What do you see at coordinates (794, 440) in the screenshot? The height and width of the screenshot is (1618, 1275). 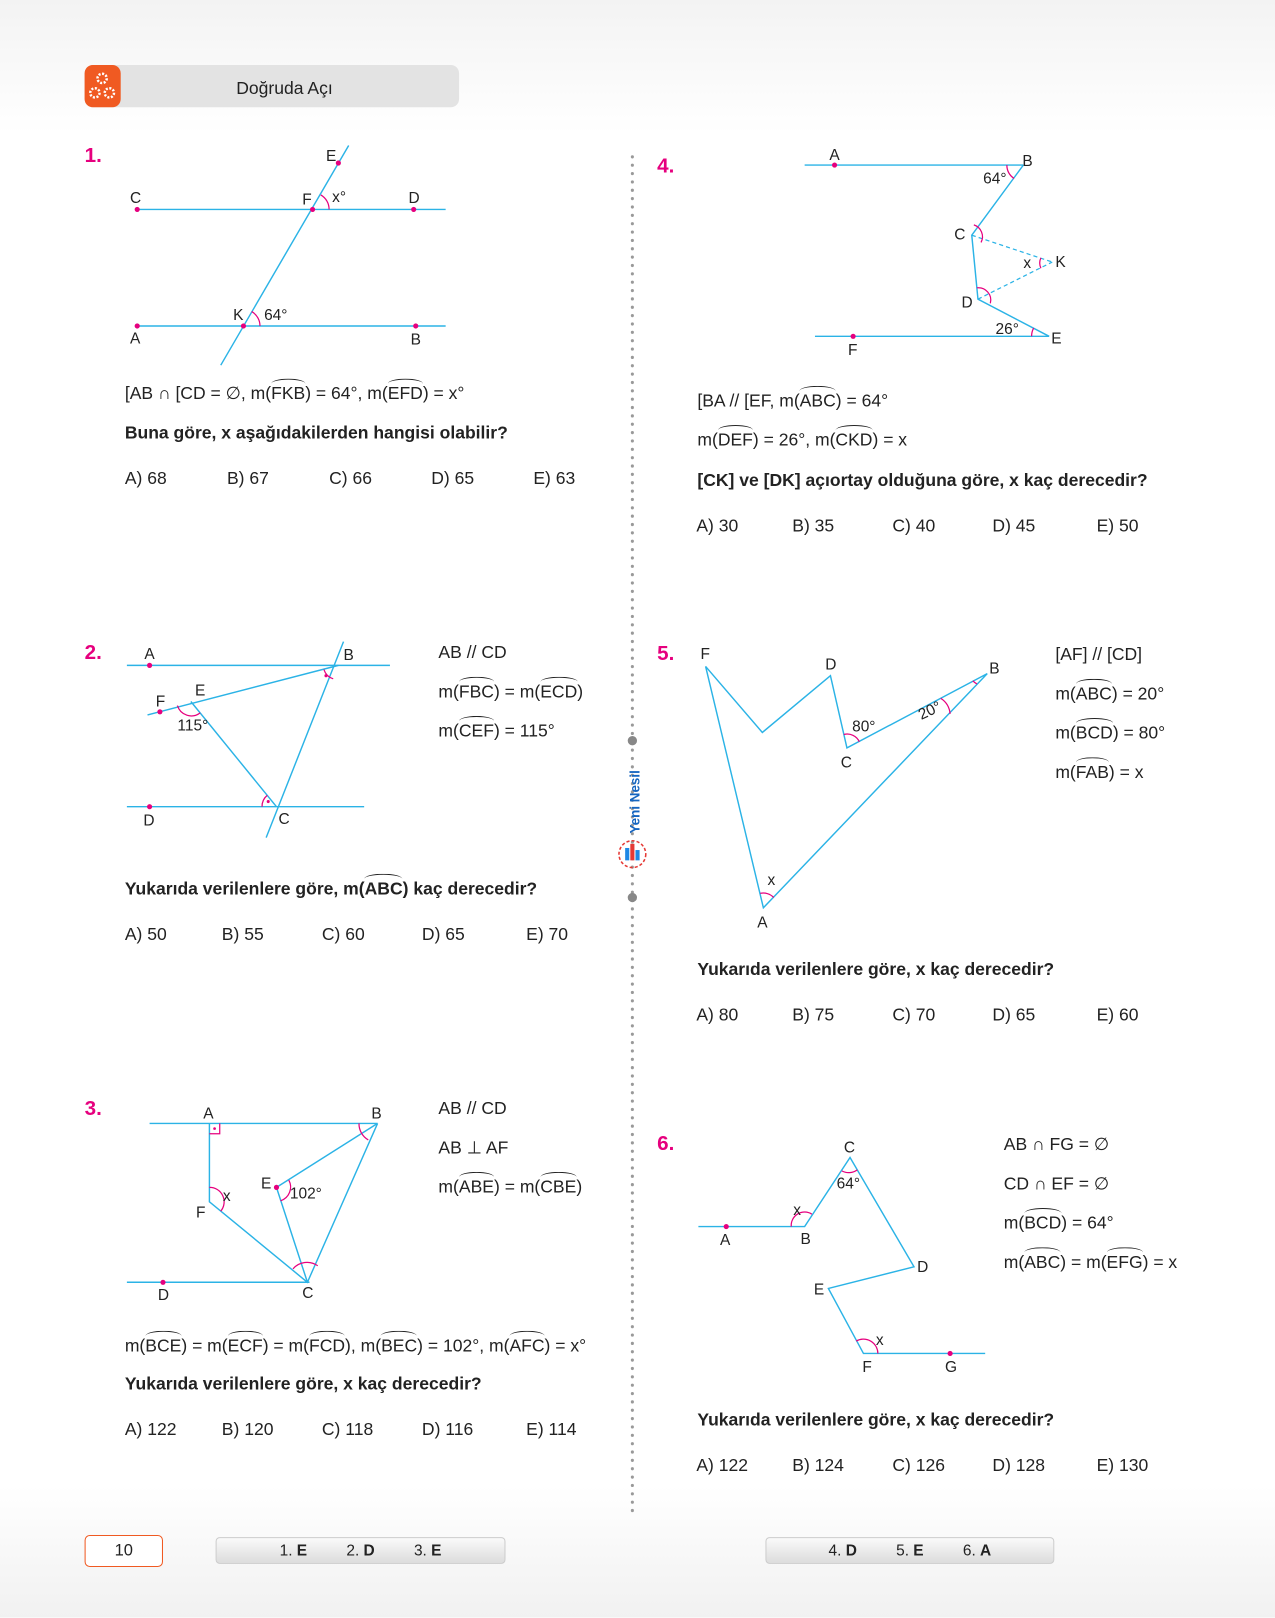 I see `text-segment: ) = 26°, m(` at bounding box center [794, 440].